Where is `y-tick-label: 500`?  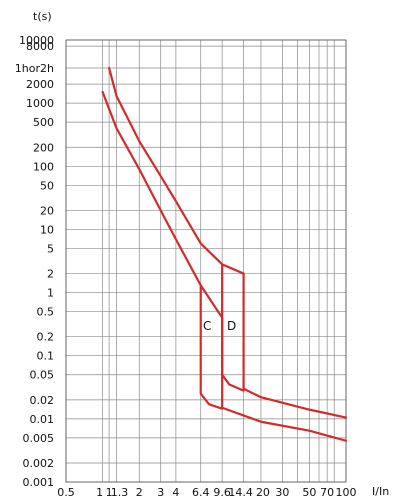 y-tick-label: 500 is located at coordinates (43, 122).